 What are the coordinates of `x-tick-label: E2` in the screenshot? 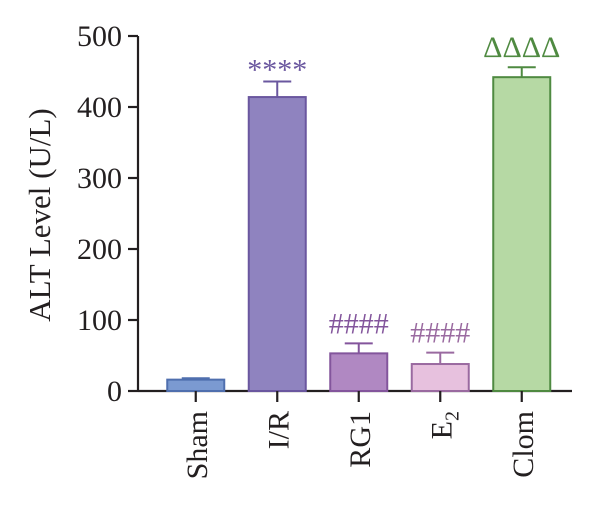 It's located at (444, 425).